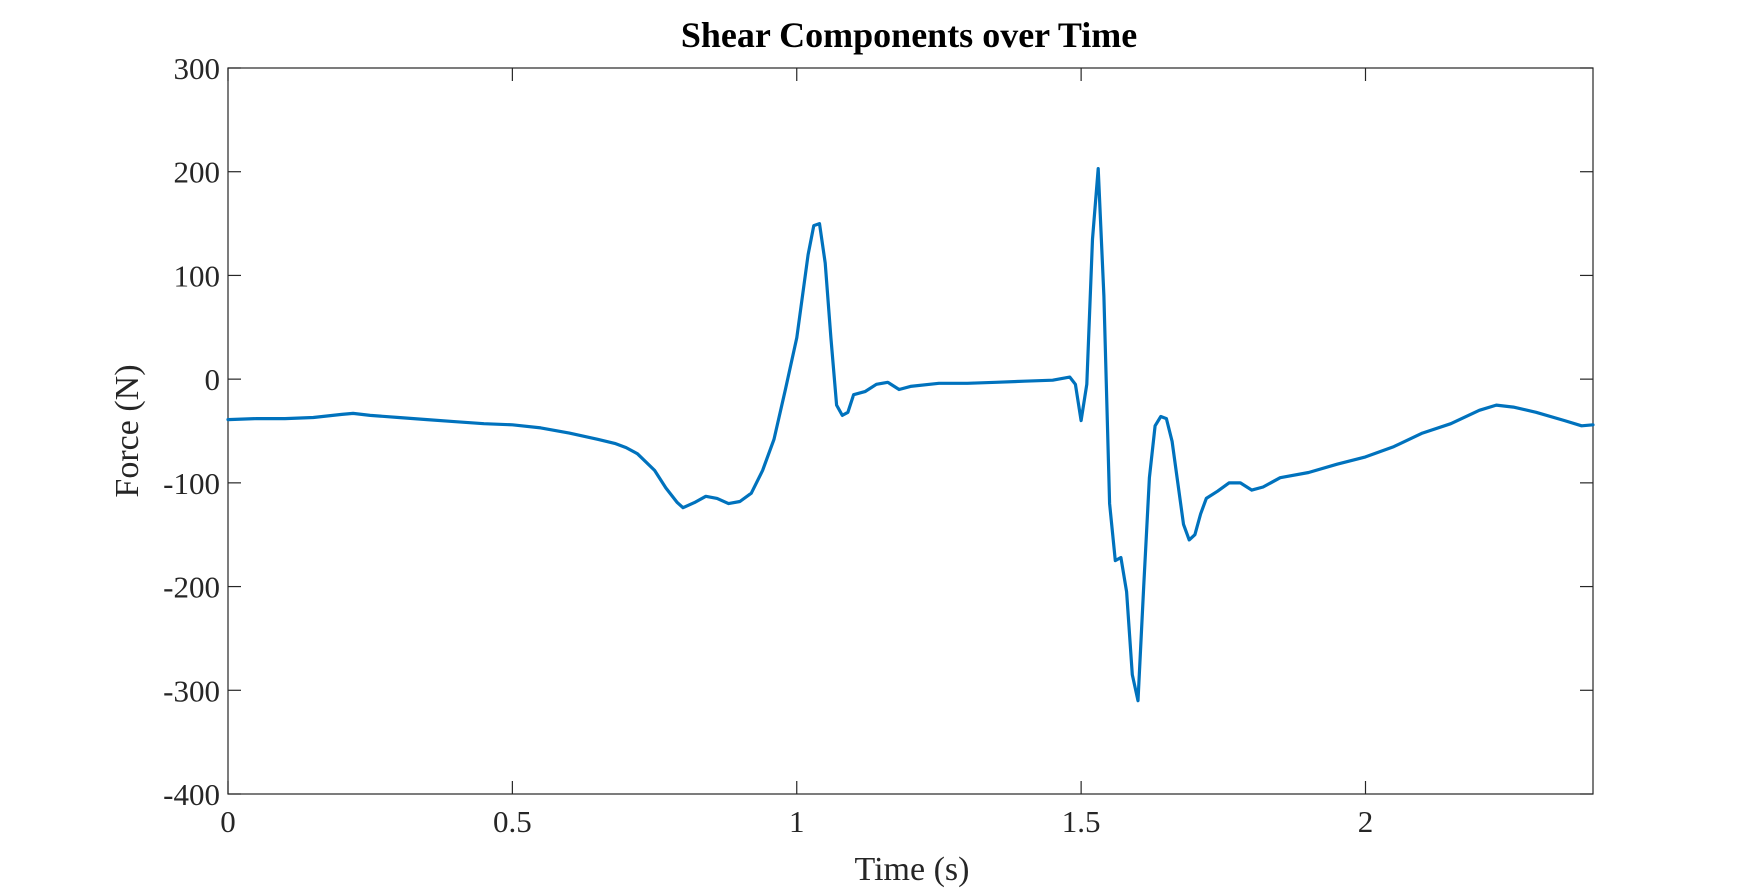 This screenshot has height=892, width=1750. What do you see at coordinates (191, 587) in the screenshot?
I see `y-tick-label: -200` at bounding box center [191, 587].